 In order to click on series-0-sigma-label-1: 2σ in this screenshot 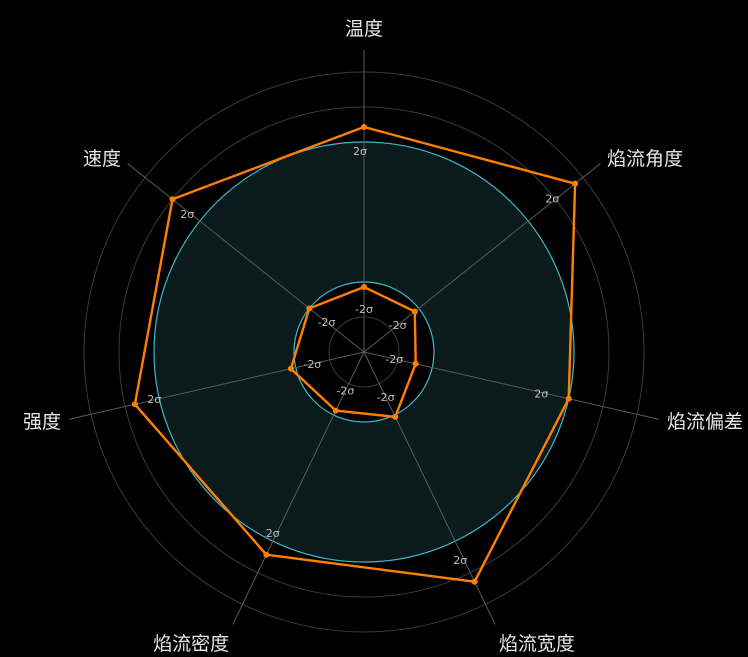, I will do `click(552, 199)`.